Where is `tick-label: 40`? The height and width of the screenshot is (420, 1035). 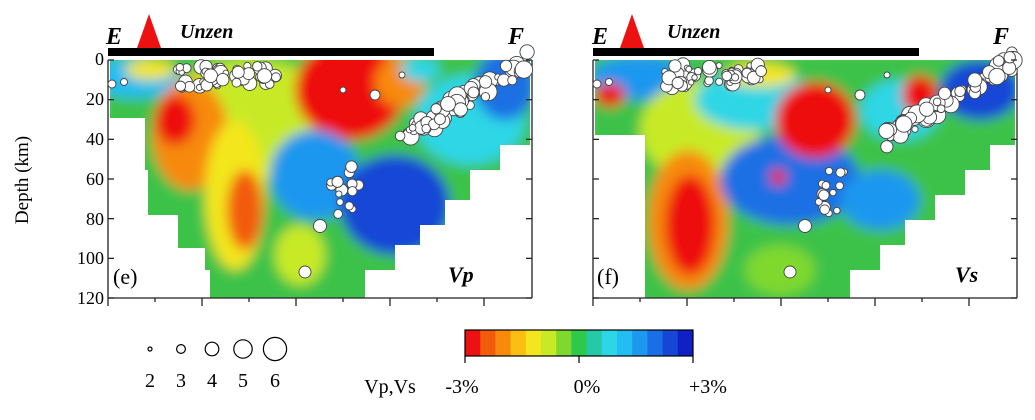 tick-label: 40 is located at coordinates (95, 139).